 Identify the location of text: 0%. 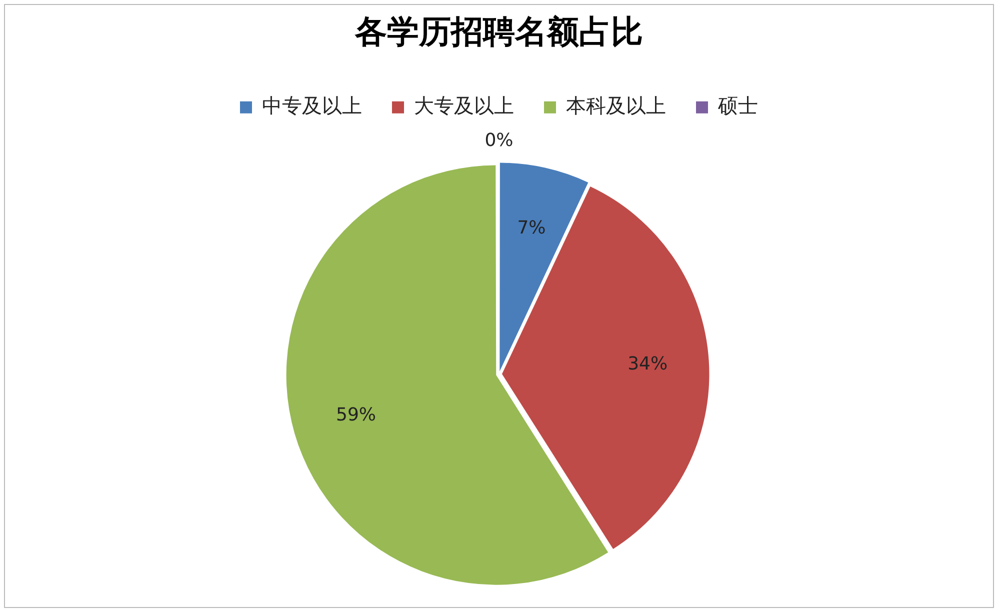
(499, 141).